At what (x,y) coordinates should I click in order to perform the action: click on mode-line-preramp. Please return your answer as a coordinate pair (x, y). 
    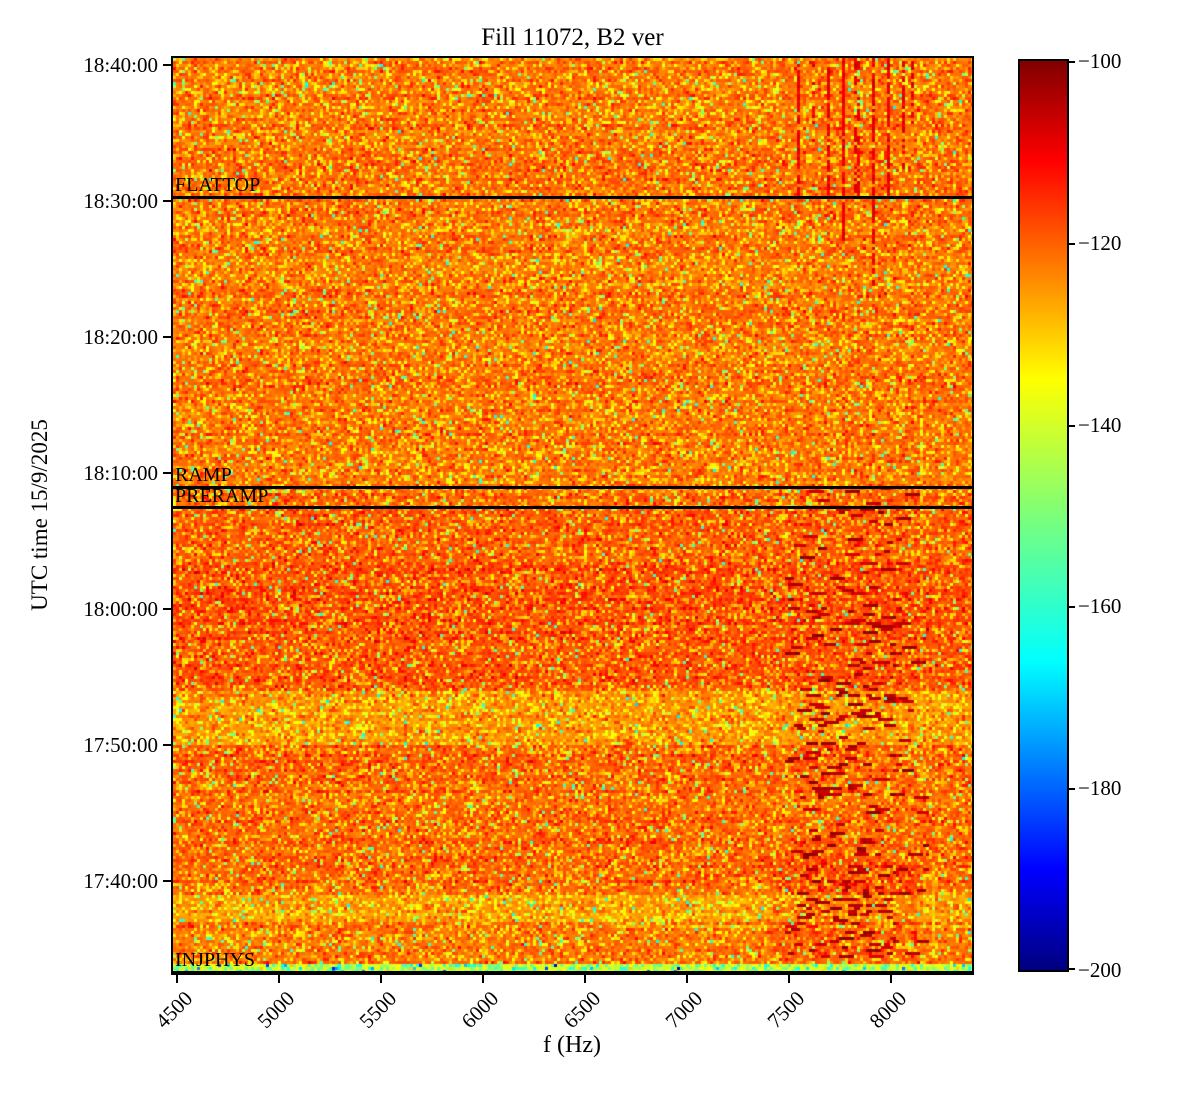
    Looking at the image, I should click on (572, 508).